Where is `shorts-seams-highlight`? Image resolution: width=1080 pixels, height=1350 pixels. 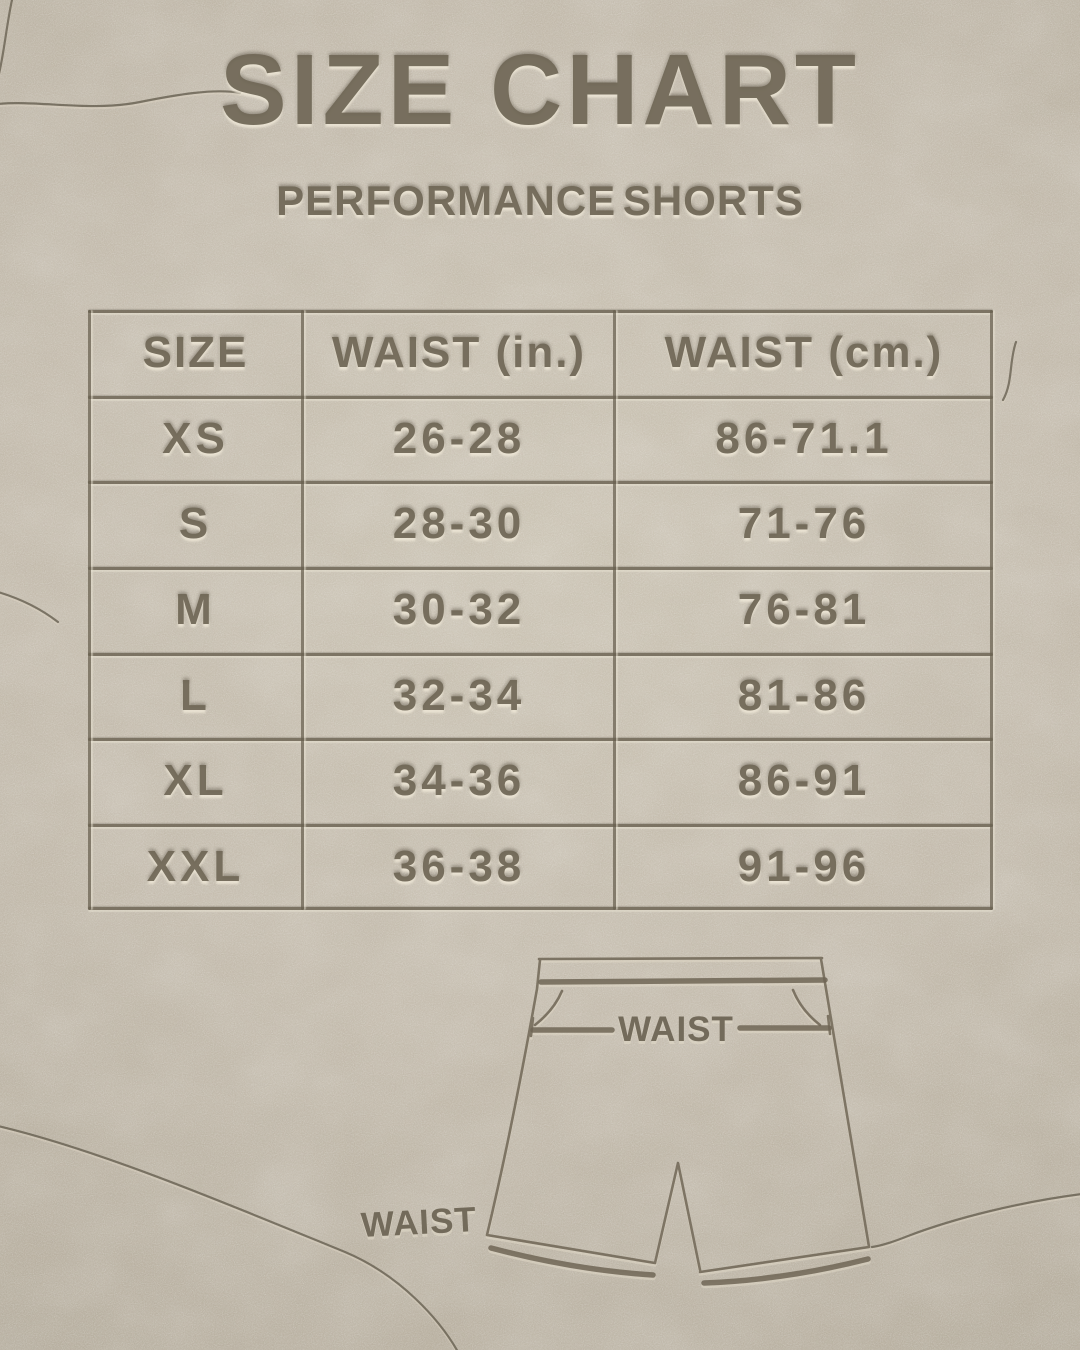 shorts-seams-highlight is located at coordinates (679, 1134).